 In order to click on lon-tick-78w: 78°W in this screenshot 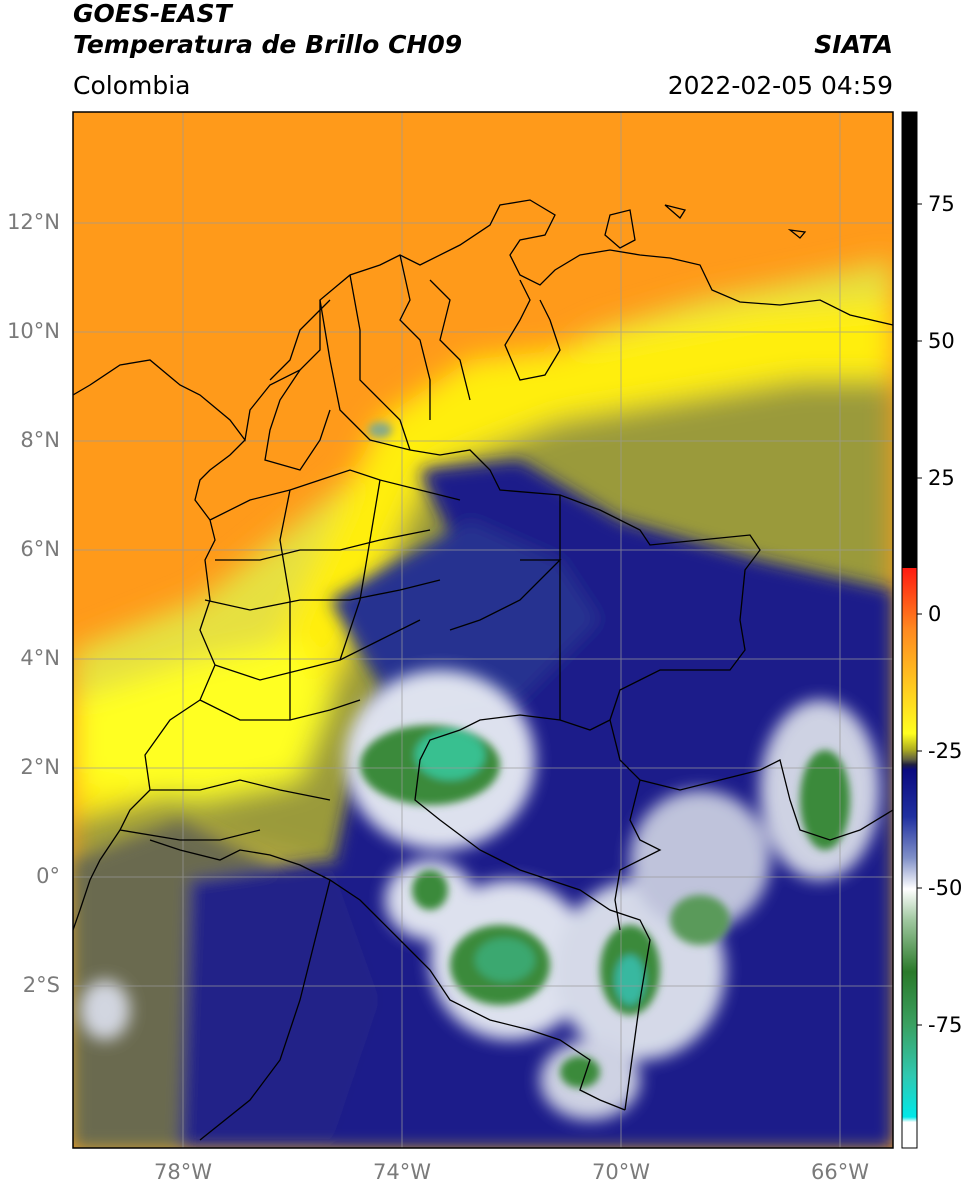, I will do `click(183, 1172)`.